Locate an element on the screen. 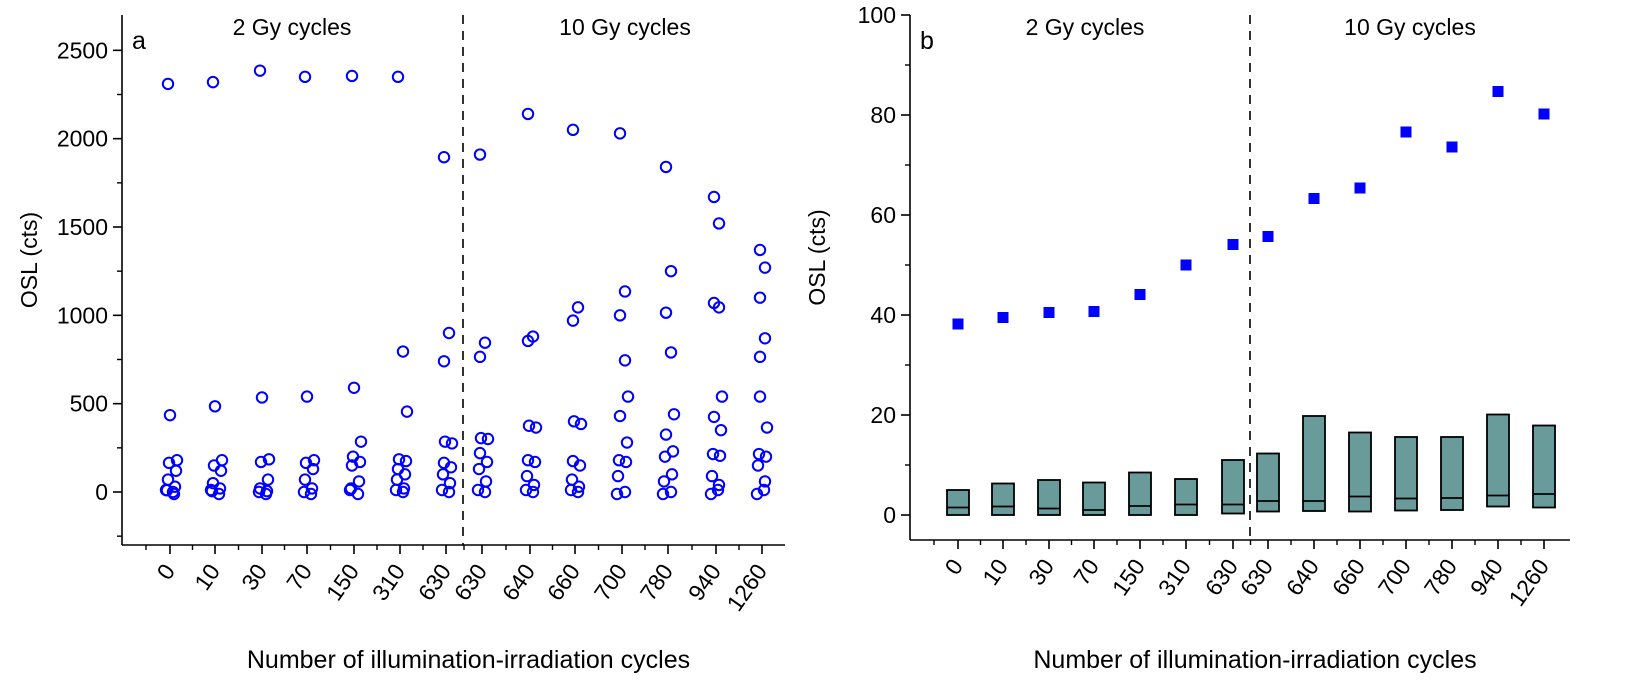 Image resolution: width=1650 pixels, height=685 pixels. x-tick-label: 10 is located at coordinates (995, 572).